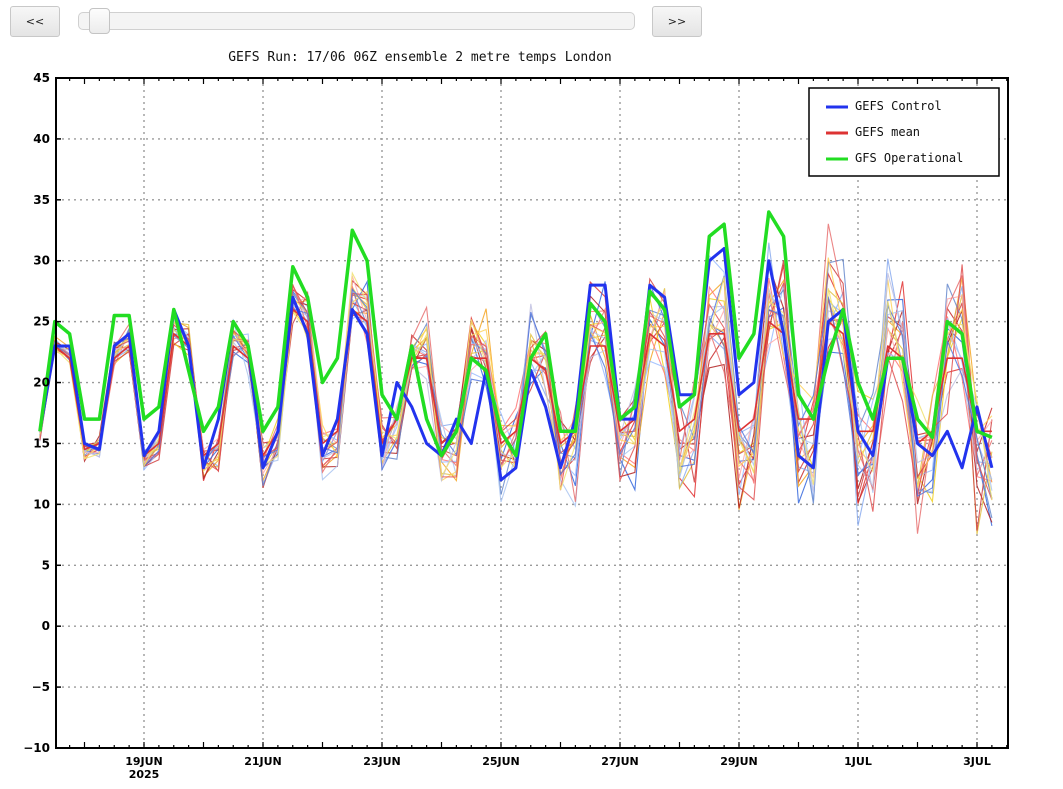  Describe the element at coordinates (144, 761) in the screenshot. I see `xtick-label: 19JUN` at that location.